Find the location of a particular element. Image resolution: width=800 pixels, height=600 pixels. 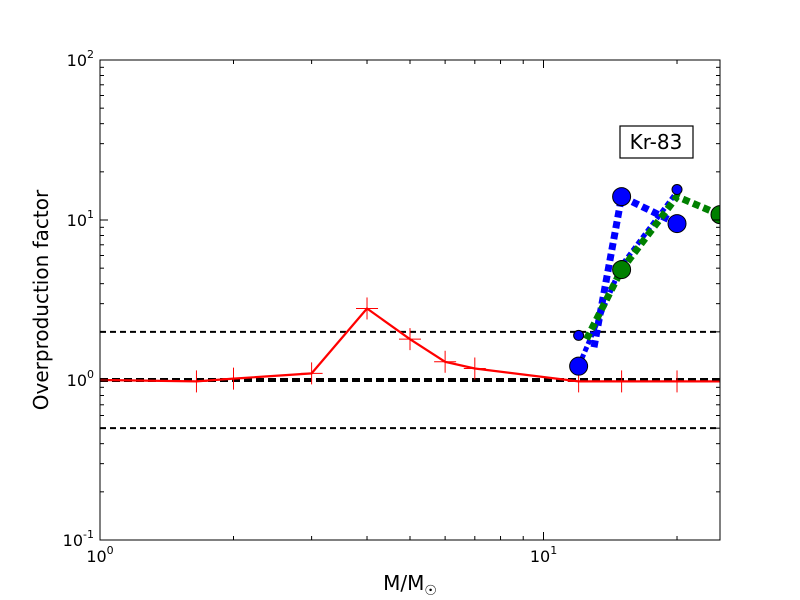

series-3-line is located at coordinates (651, 266).